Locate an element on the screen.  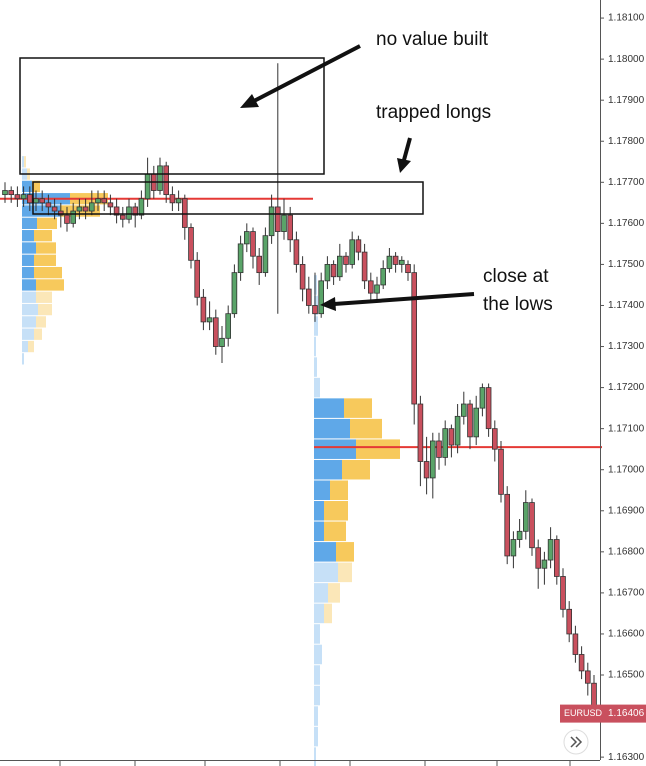
y-tick-label: 1.16900 is located at coordinates (626, 510).